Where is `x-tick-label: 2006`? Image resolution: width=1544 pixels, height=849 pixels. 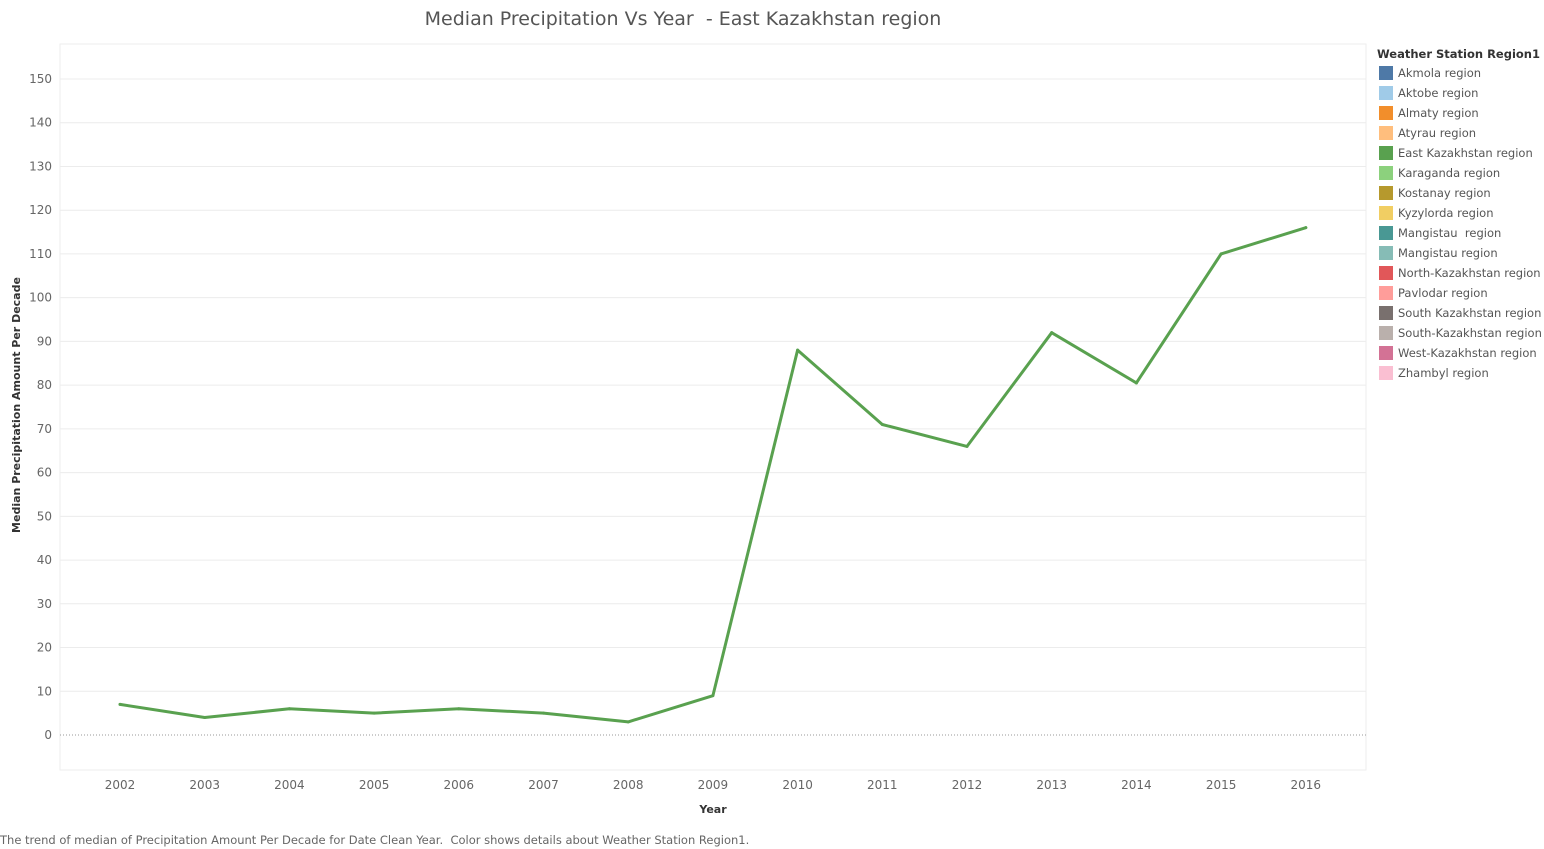 x-tick-label: 2006 is located at coordinates (459, 785).